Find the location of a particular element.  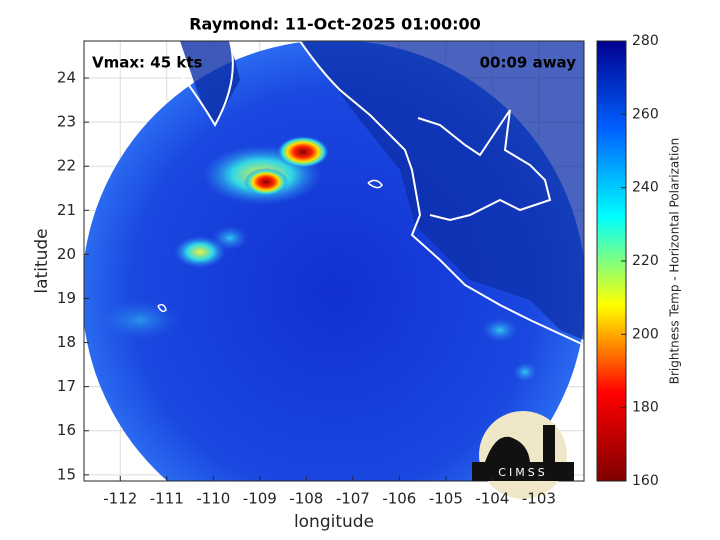

logo: CIMSS is located at coordinates (523, 455).